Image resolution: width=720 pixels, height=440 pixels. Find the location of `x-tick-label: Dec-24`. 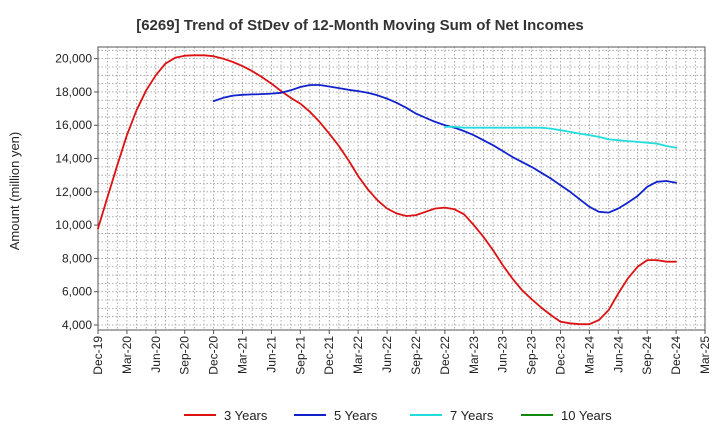

x-tick-label: Dec-24 is located at coordinates (676, 355).